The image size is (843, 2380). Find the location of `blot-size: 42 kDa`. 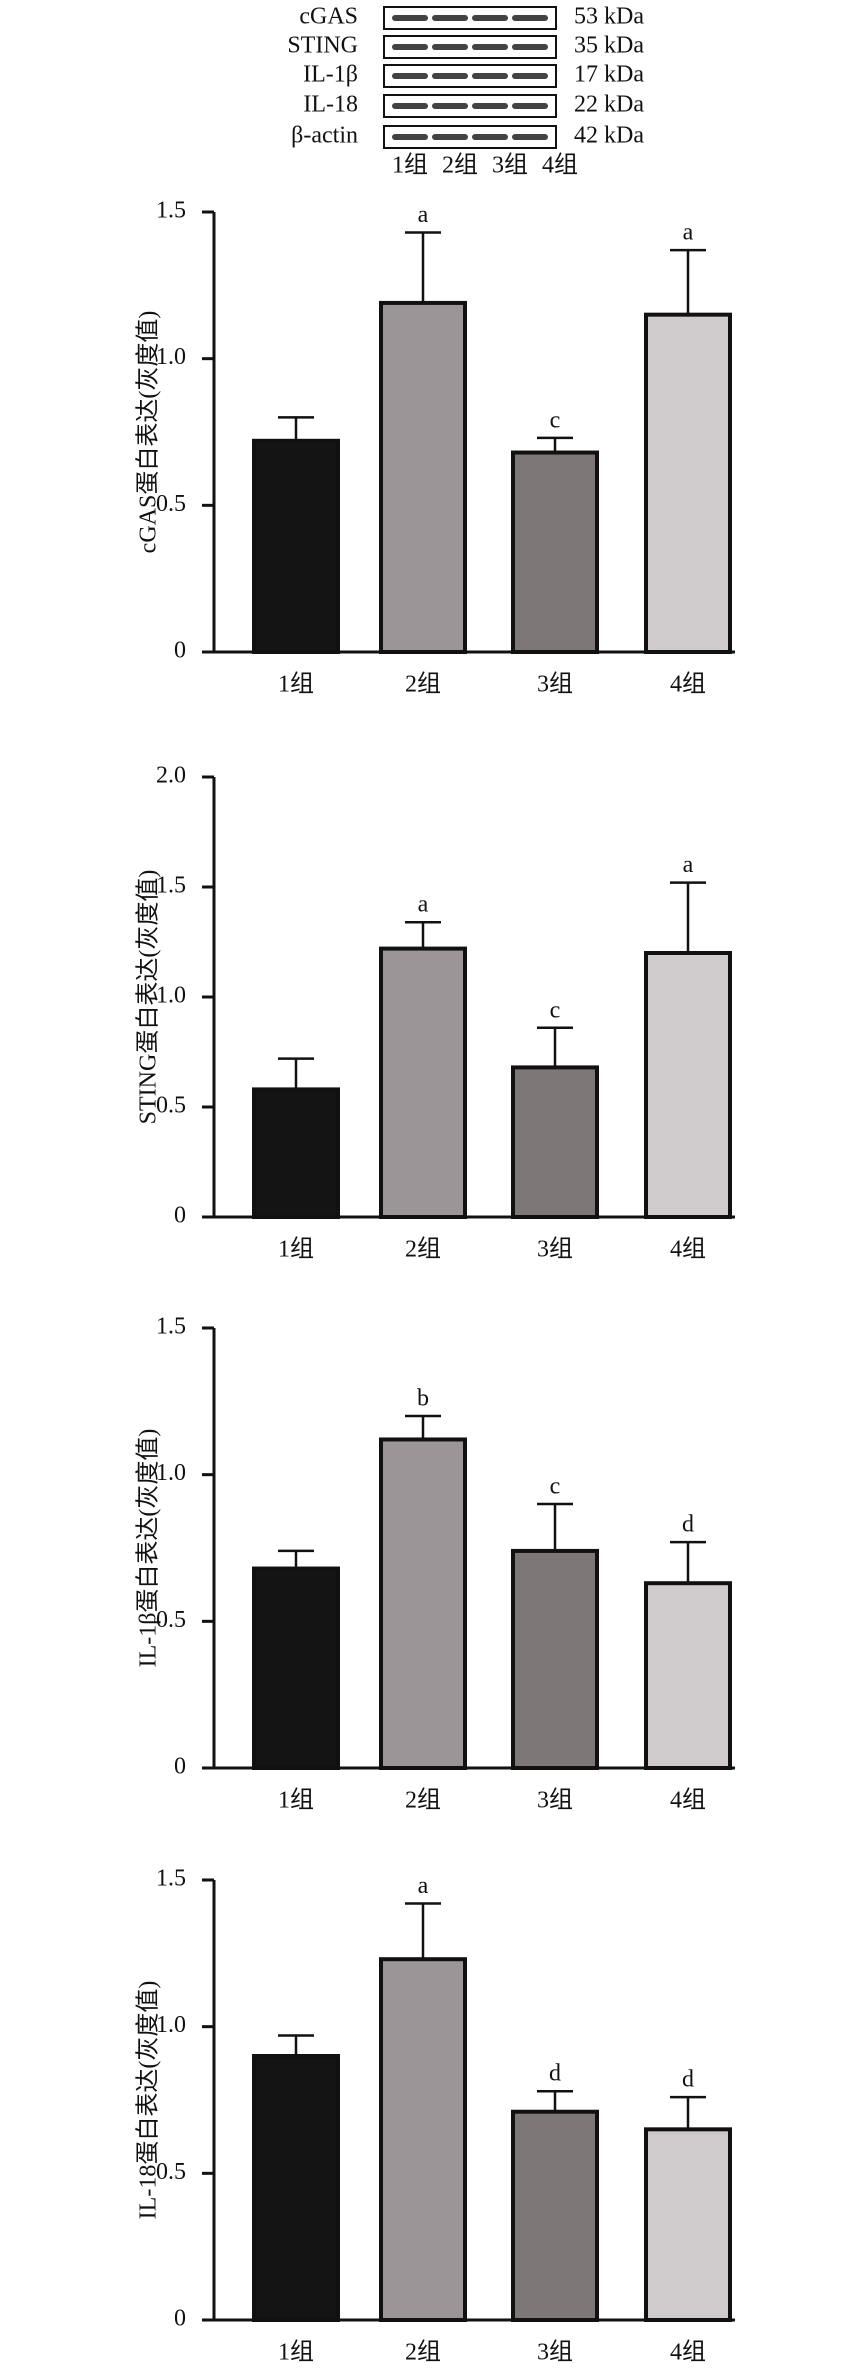

blot-size: 42 kDa is located at coordinates (609, 136).